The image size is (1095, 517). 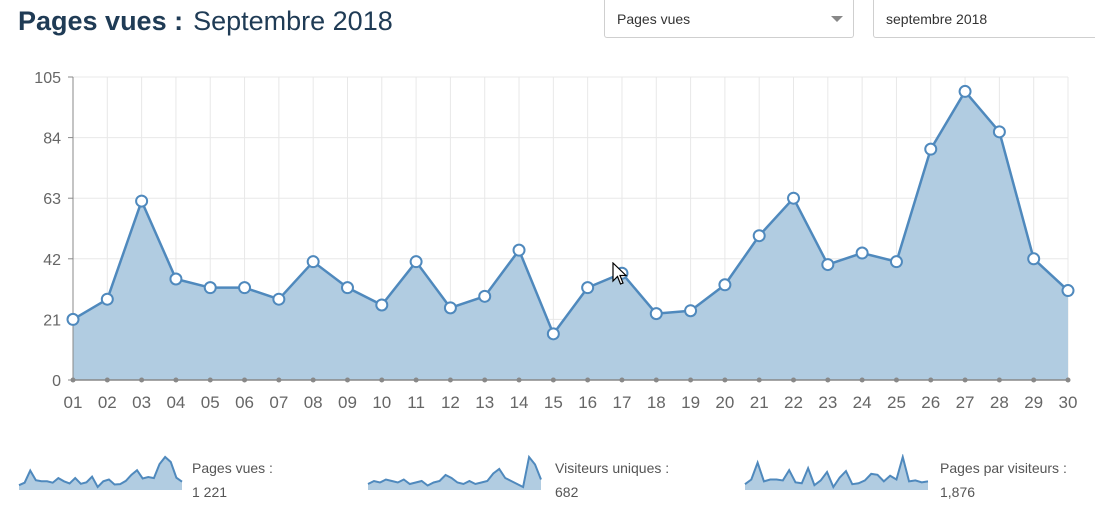 I want to click on stat-label: Pages vues :, so click(x=232, y=468).